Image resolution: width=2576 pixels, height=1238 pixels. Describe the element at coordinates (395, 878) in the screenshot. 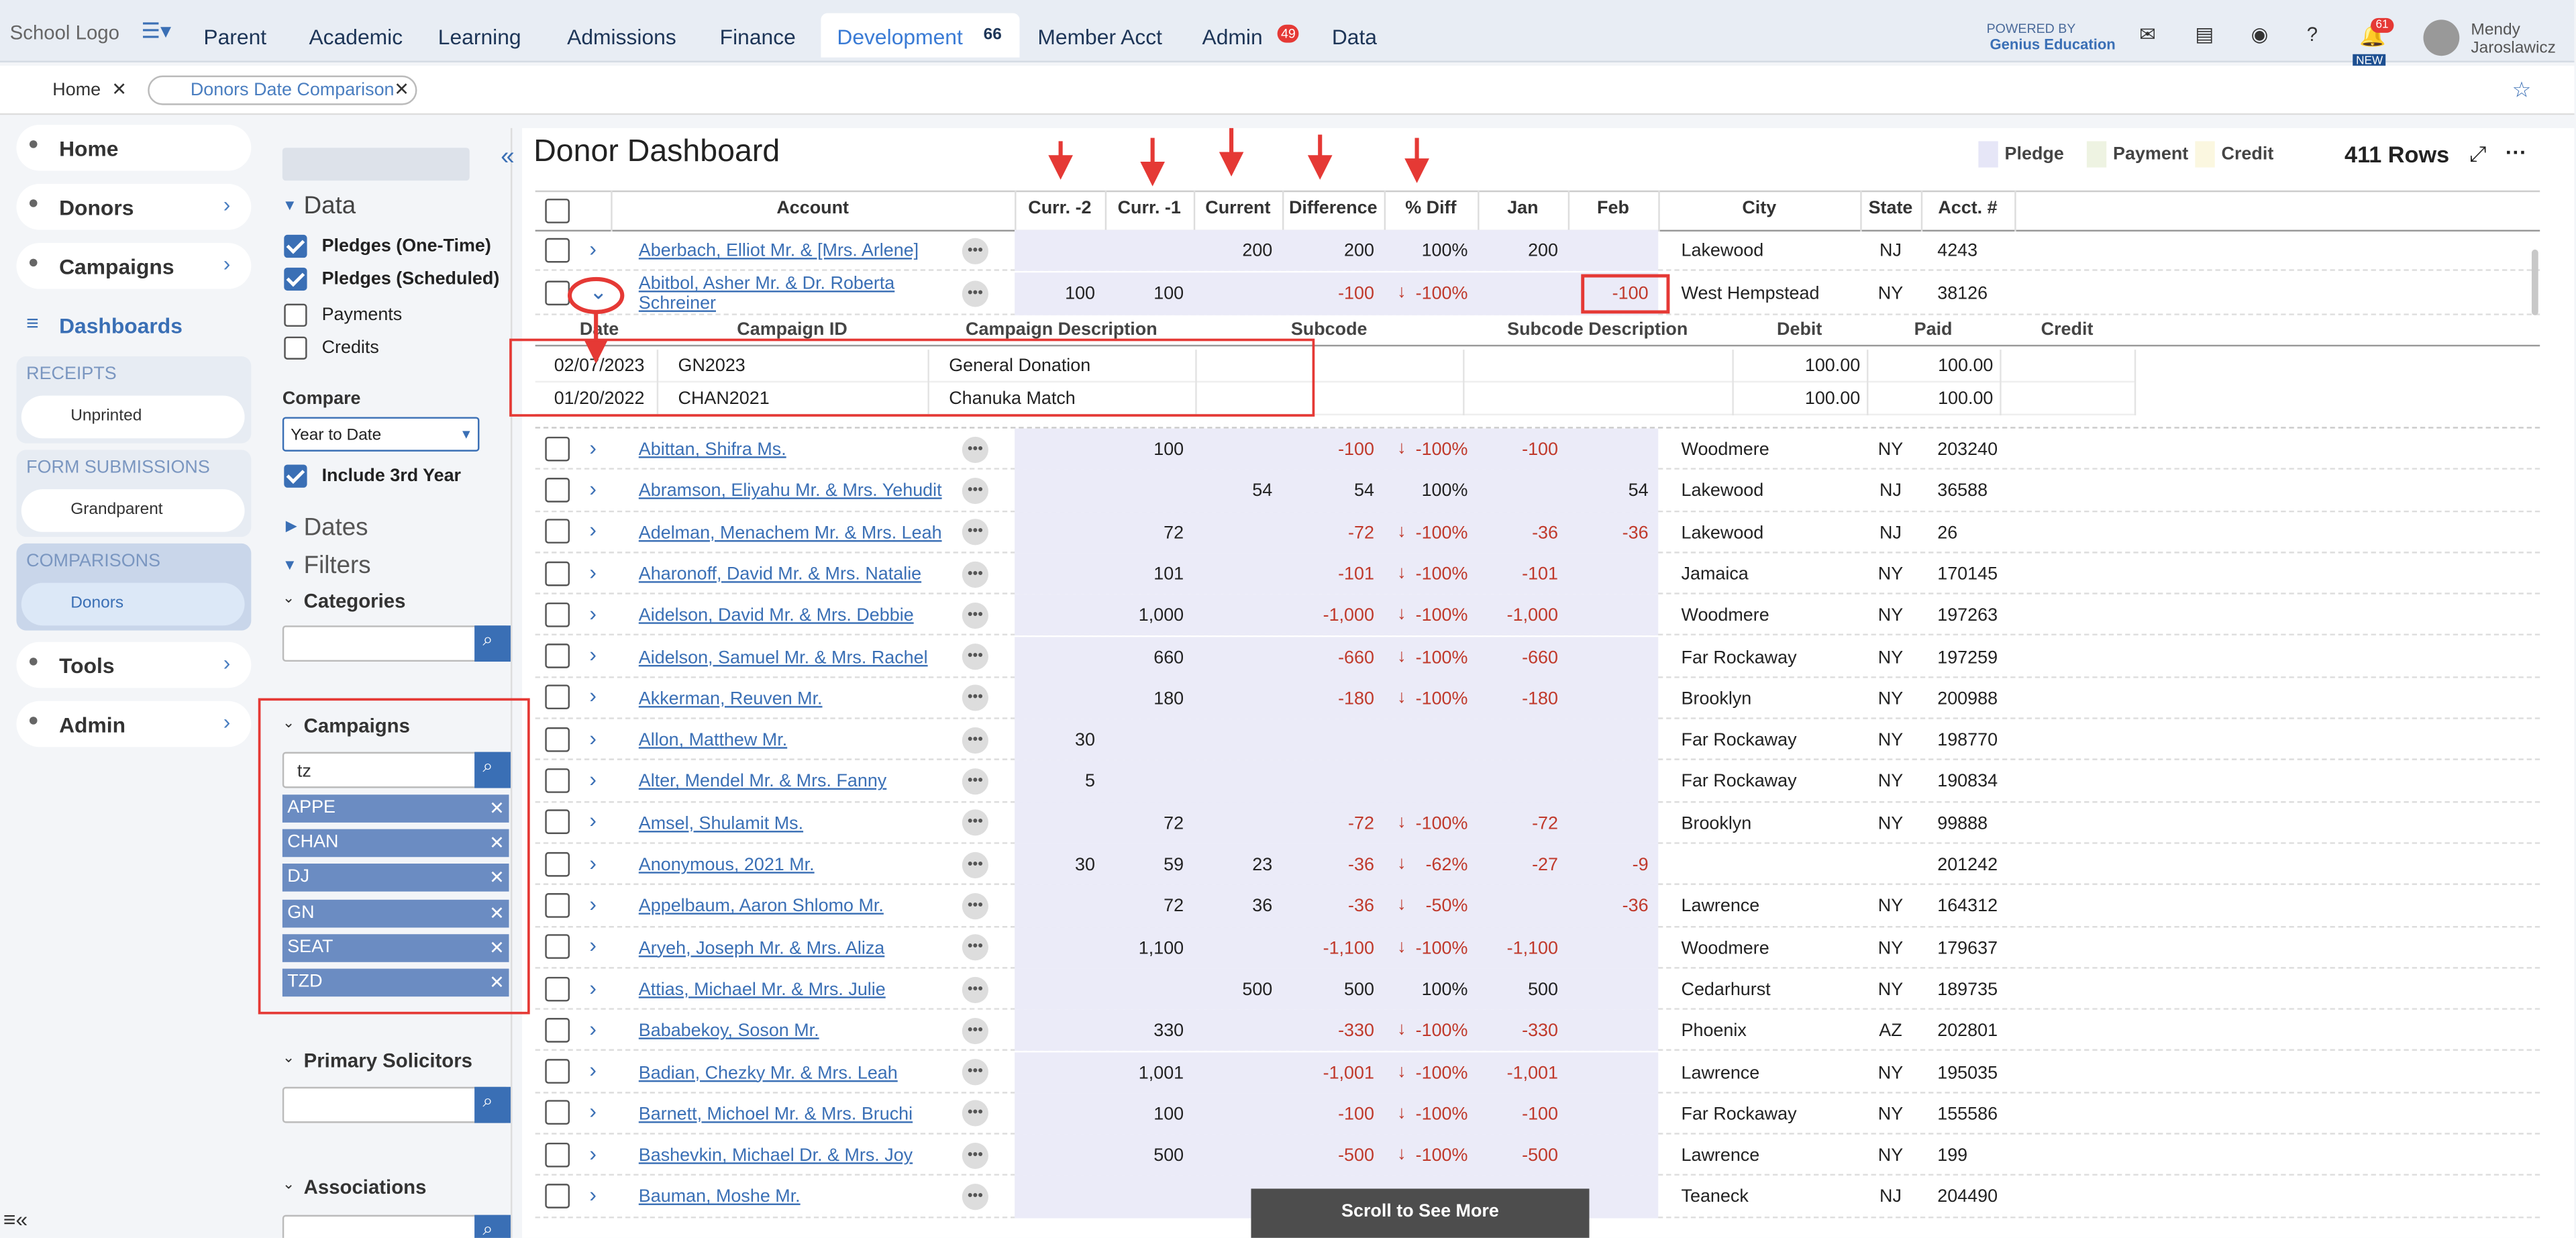

I see `campaign-tag: DJ ✕` at that location.